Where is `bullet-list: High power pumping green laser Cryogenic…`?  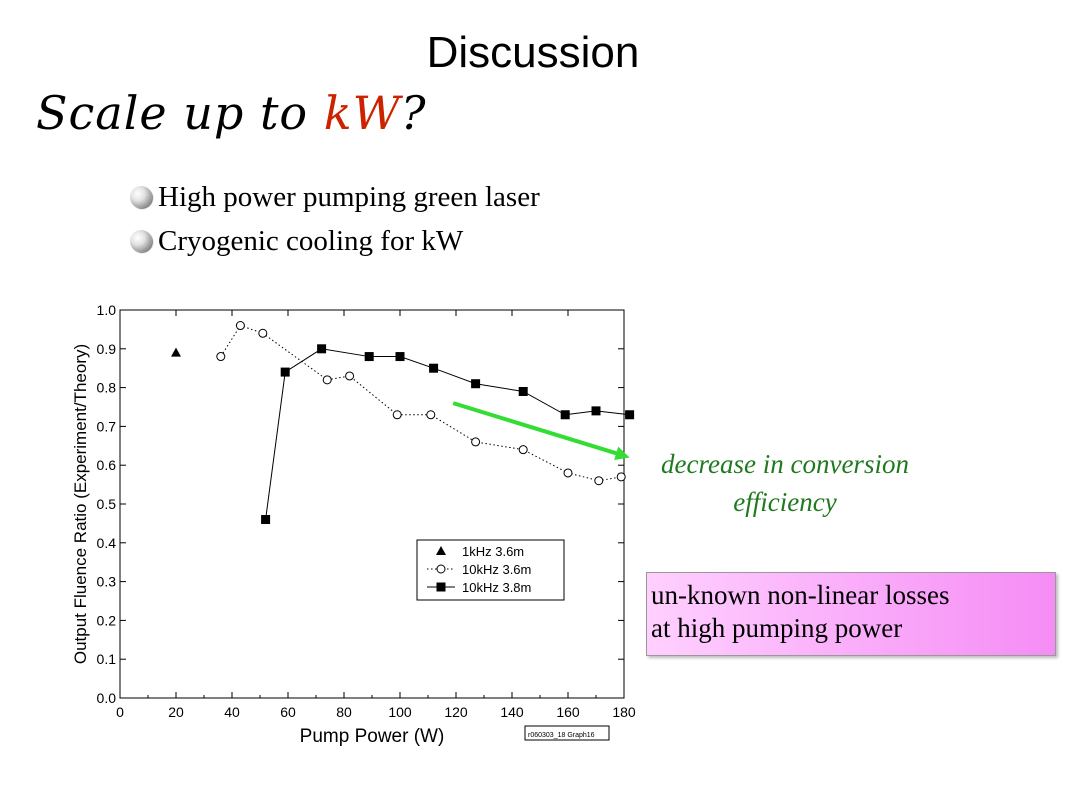 bullet-list: High power pumping green laser Cryogenic… is located at coordinates (335, 219).